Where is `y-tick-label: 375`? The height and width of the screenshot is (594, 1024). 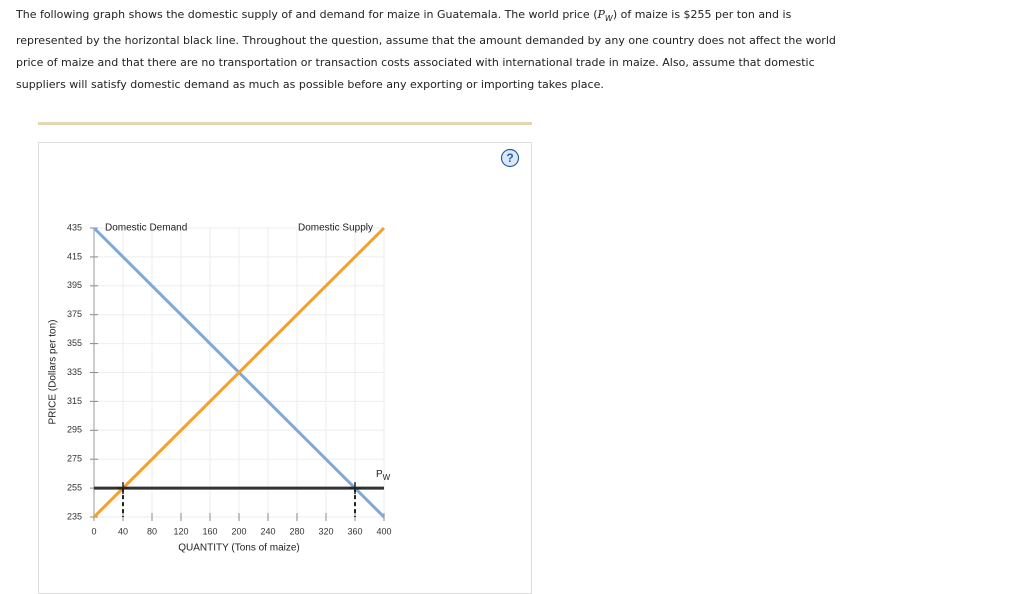 y-tick-label: 375 is located at coordinates (74, 314).